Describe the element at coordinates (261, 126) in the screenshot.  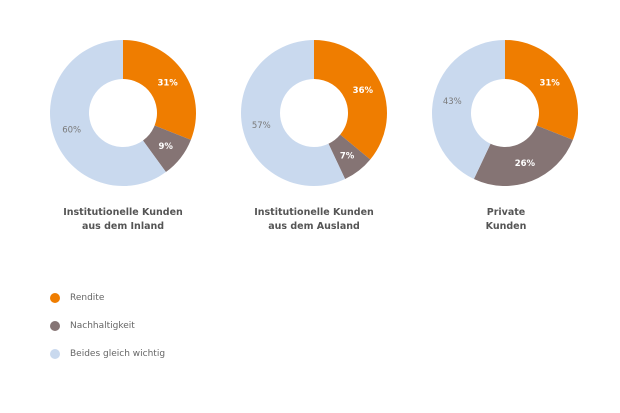
I see `slice-label-1-beides: 57%` at that location.